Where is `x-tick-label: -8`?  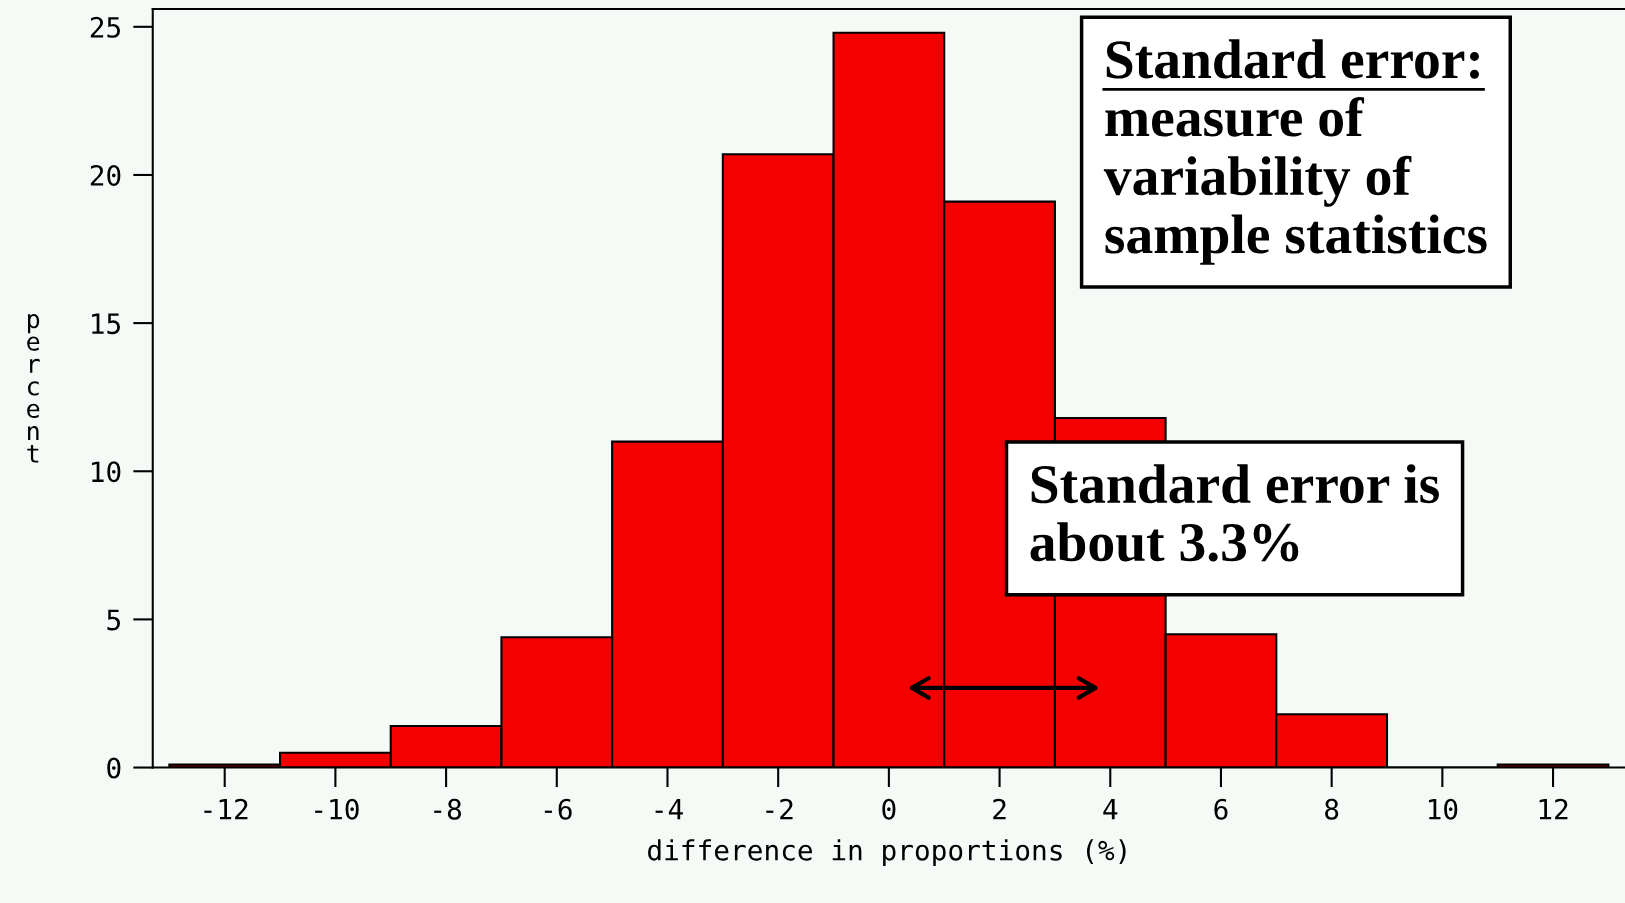
x-tick-label: -8 is located at coordinates (448, 809).